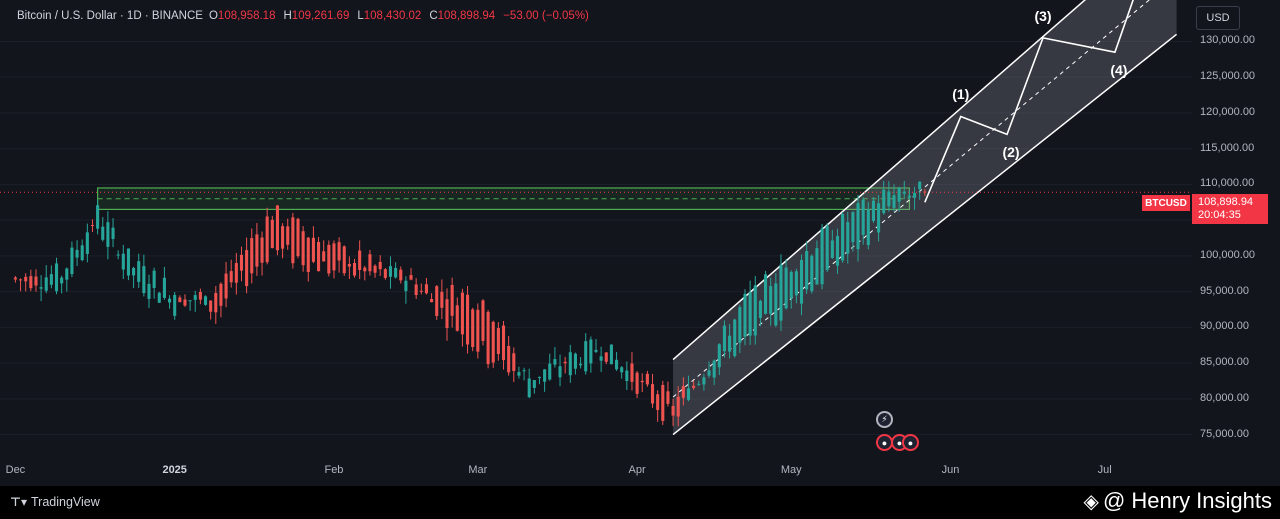 The height and width of the screenshot is (519, 1280). Describe the element at coordinates (1040, 101) in the screenshot. I see `wave-projection-path` at that location.